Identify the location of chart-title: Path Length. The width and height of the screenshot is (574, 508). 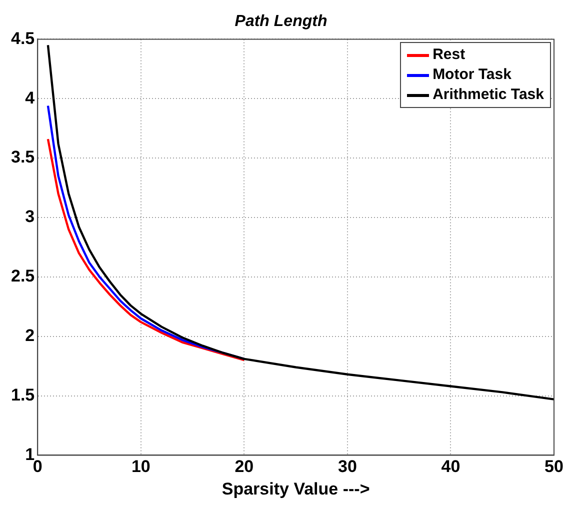
(281, 21).